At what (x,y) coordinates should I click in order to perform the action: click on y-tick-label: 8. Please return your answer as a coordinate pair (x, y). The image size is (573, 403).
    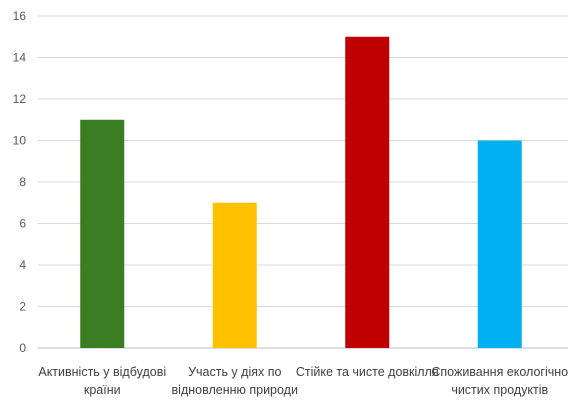
    Looking at the image, I should click on (22, 182).